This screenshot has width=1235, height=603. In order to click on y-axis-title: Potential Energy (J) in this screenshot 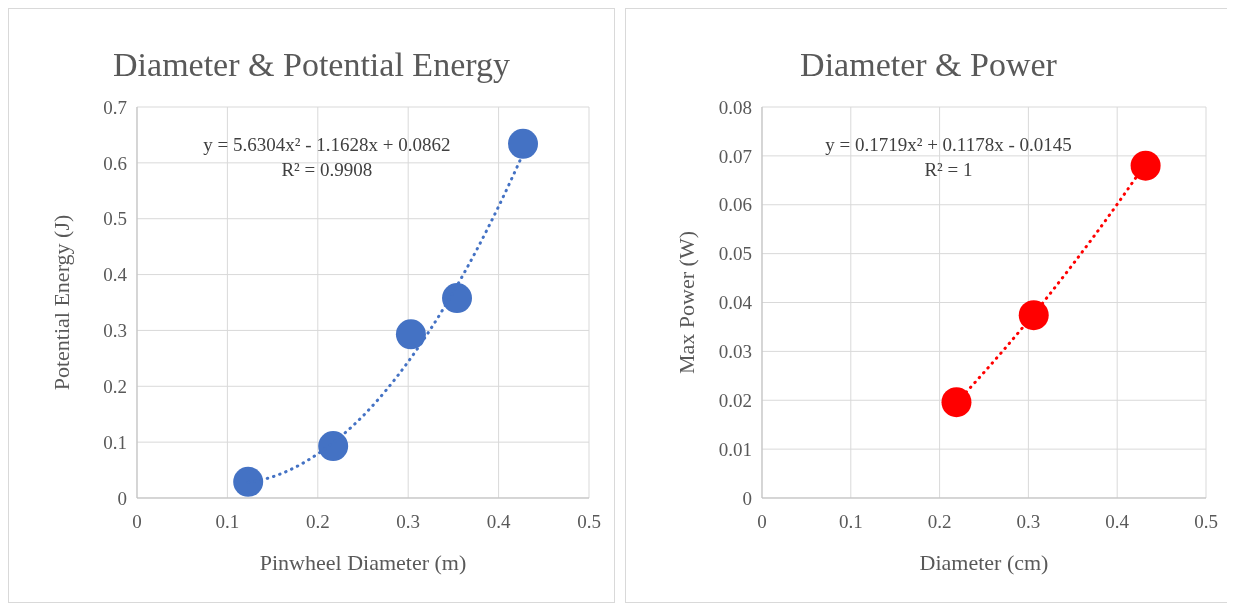, I will do `click(61, 302)`.